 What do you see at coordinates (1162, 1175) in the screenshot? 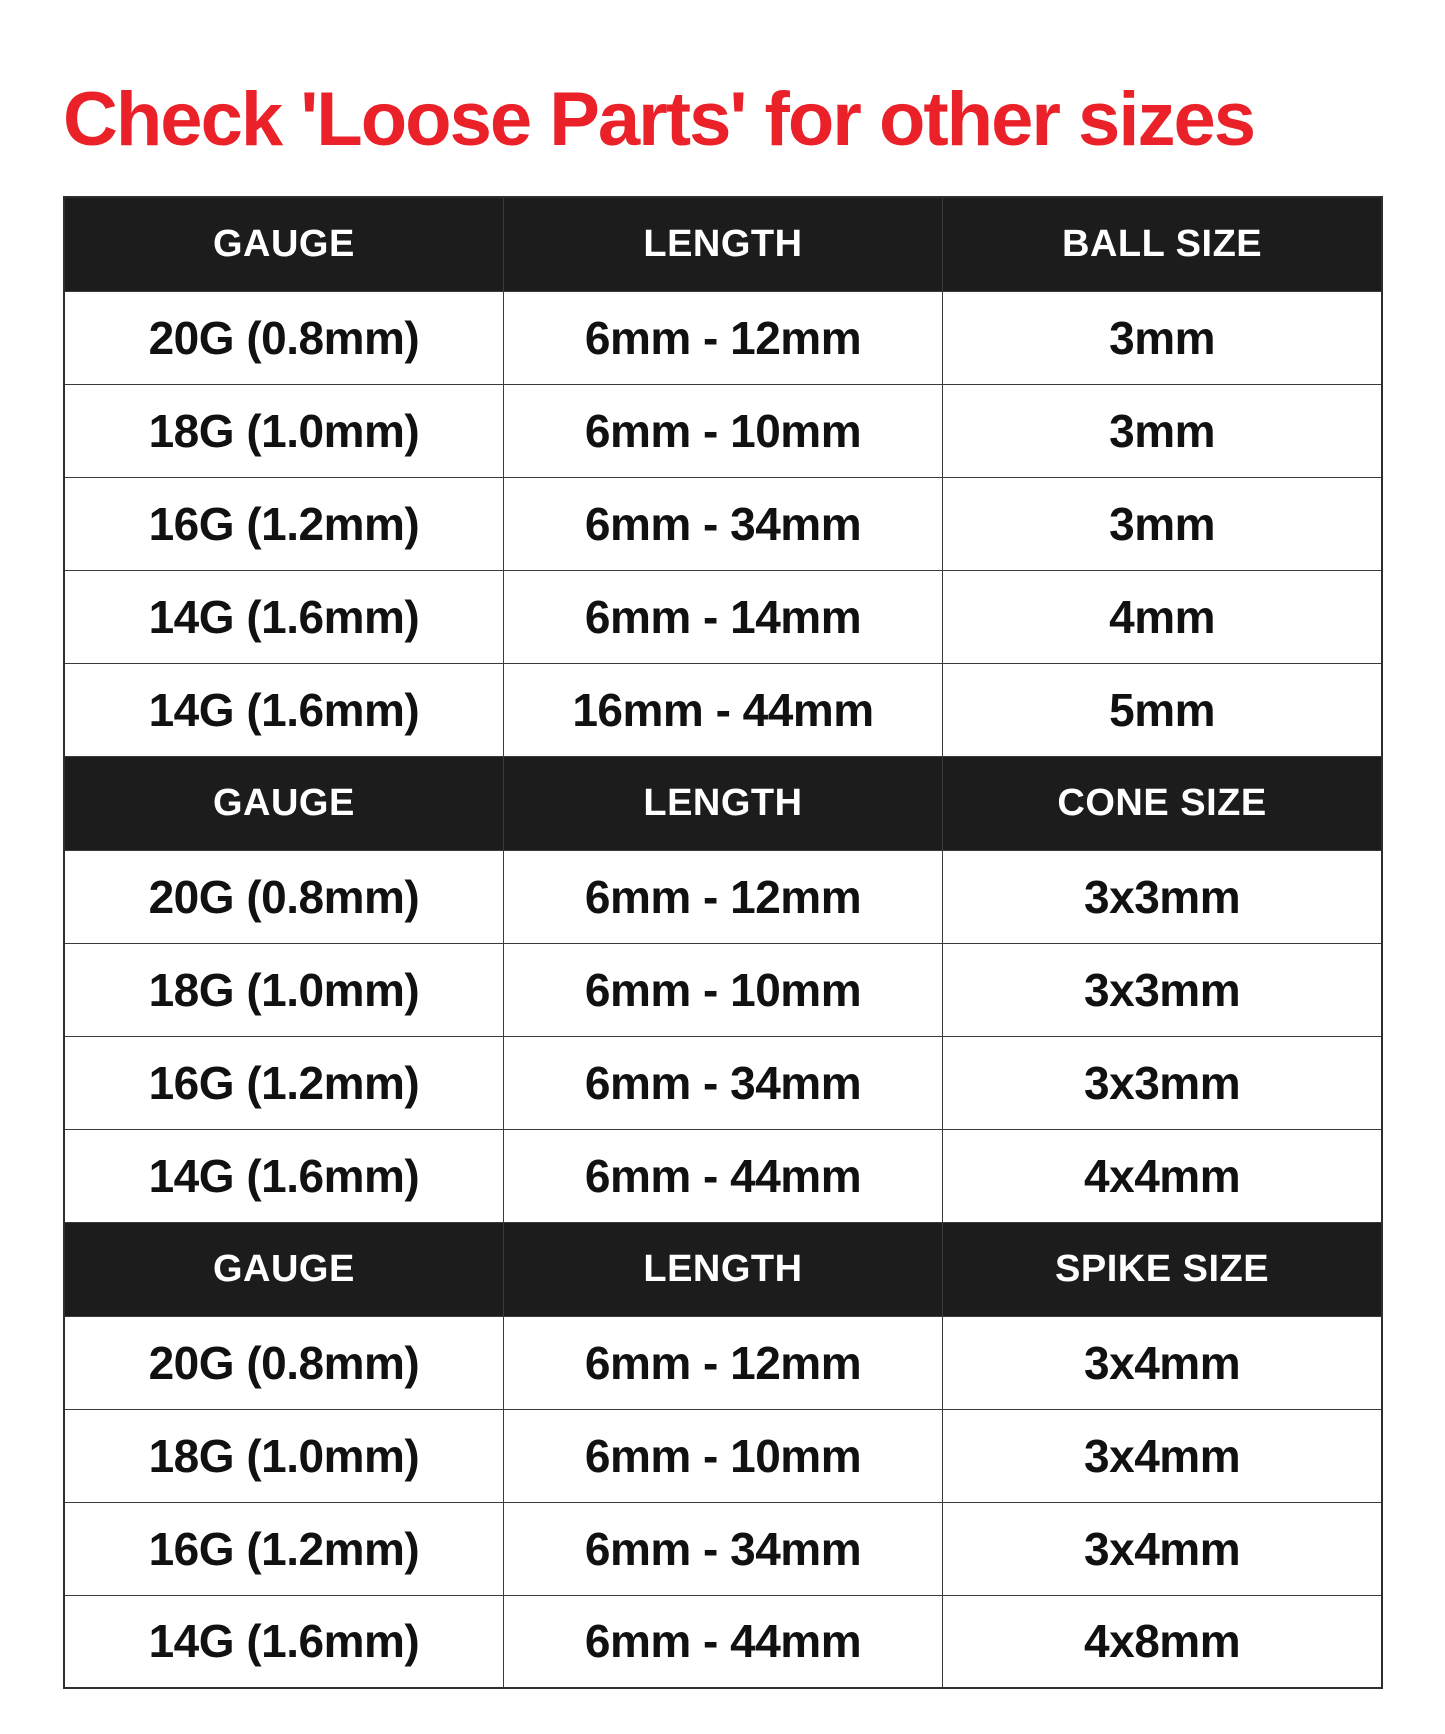
I see `size-cell: 4x4mm` at bounding box center [1162, 1175].